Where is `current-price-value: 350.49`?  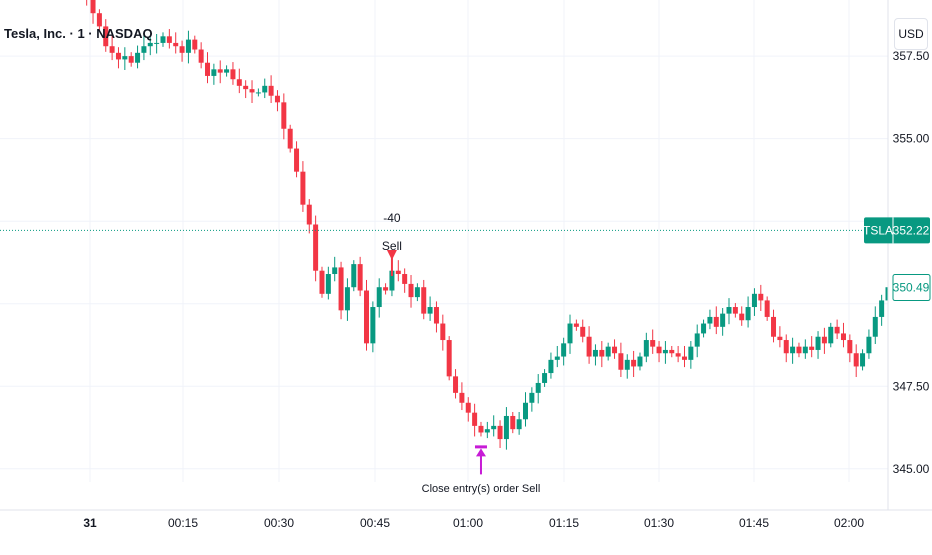
current-price-value: 350.49 is located at coordinates (911, 288).